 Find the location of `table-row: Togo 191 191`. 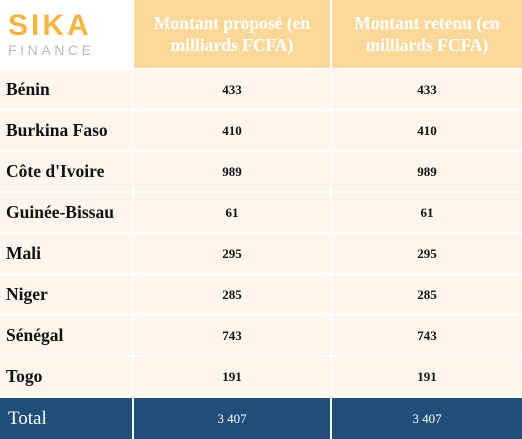

table-row: Togo 191 191 is located at coordinates (261, 377).